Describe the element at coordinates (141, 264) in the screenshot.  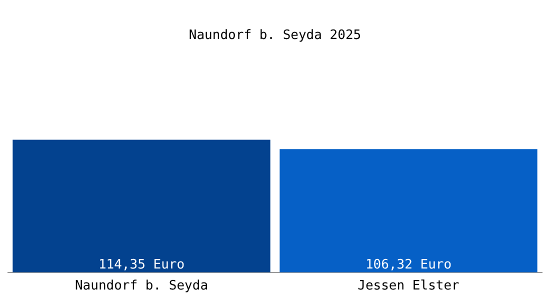
I see `data-label: 114,35 Euro` at that location.